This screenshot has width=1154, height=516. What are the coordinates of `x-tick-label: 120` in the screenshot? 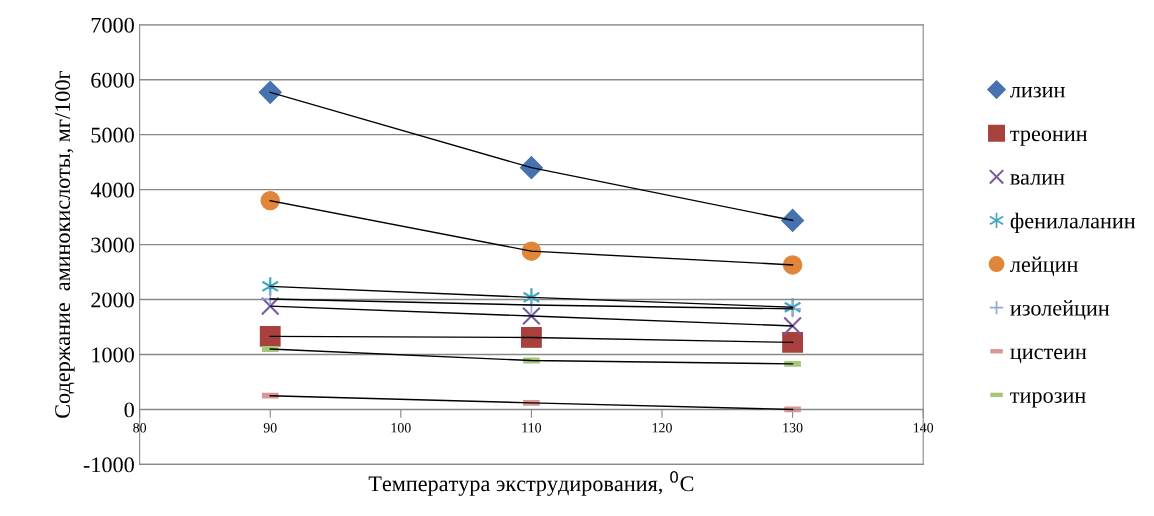 It's located at (662, 428).